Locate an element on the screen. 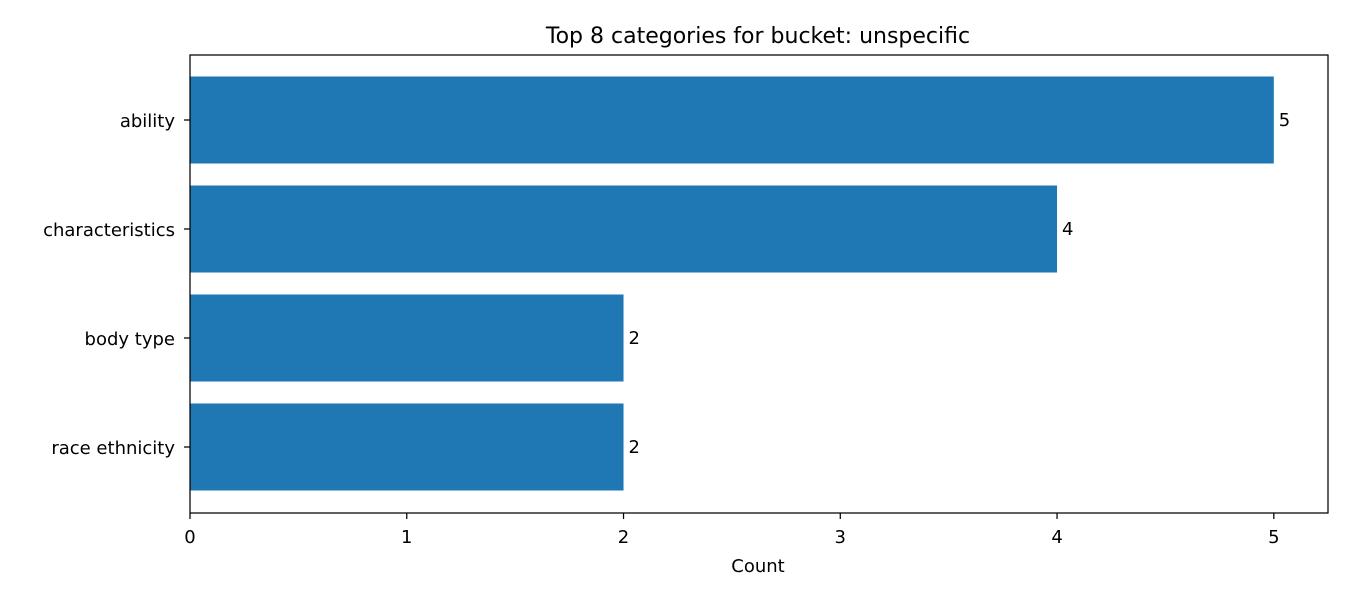  y-tick-label: body type is located at coordinates (130, 339).